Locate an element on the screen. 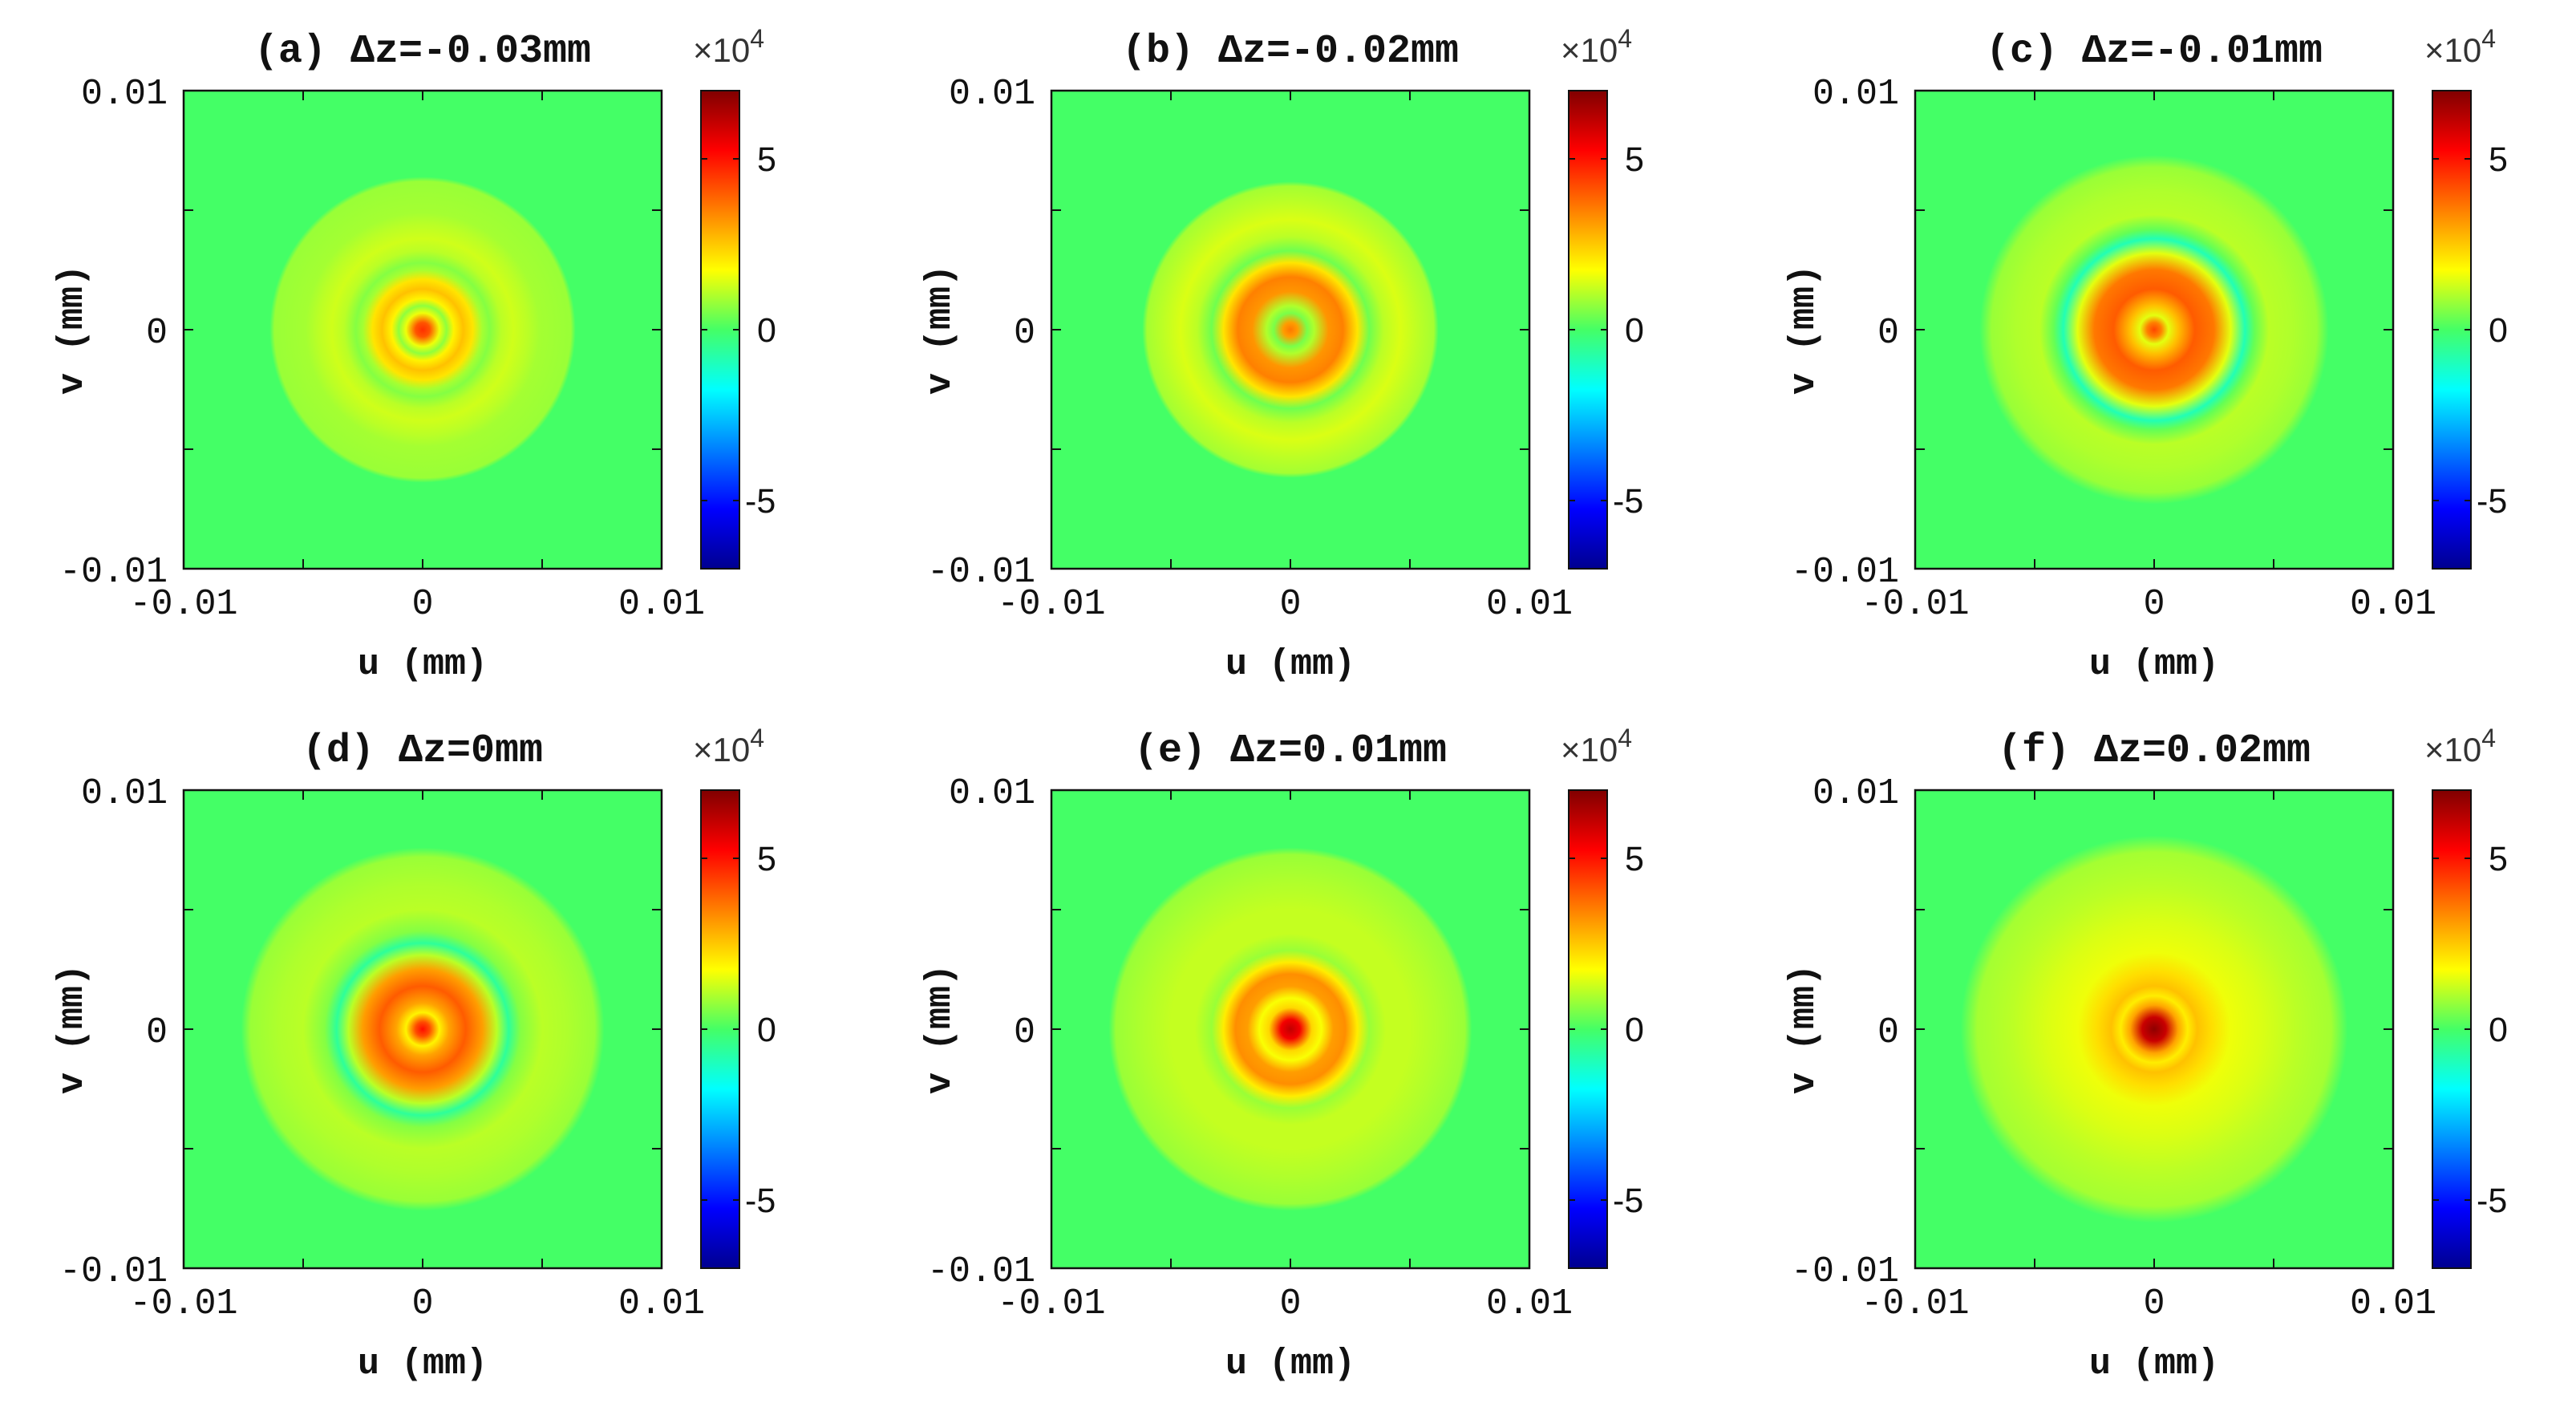 This screenshot has height=1411, width=2576. panel-title: (f) Δz=0.02mm is located at coordinates (2154, 751).